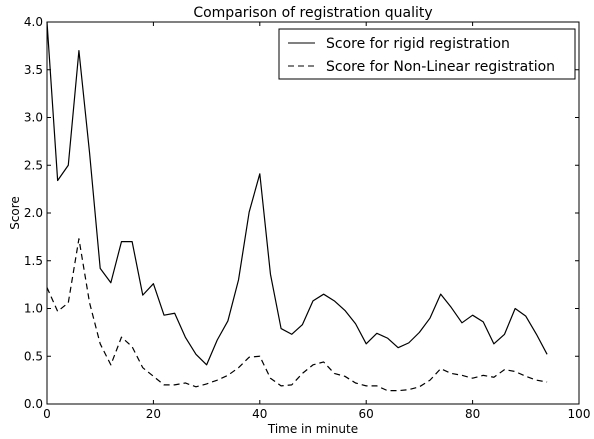 The width and height of the screenshot is (594, 439). What do you see at coordinates (33, 404) in the screenshot?
I see `y-tick-label: 0.0` at bounding box center [33, 404].